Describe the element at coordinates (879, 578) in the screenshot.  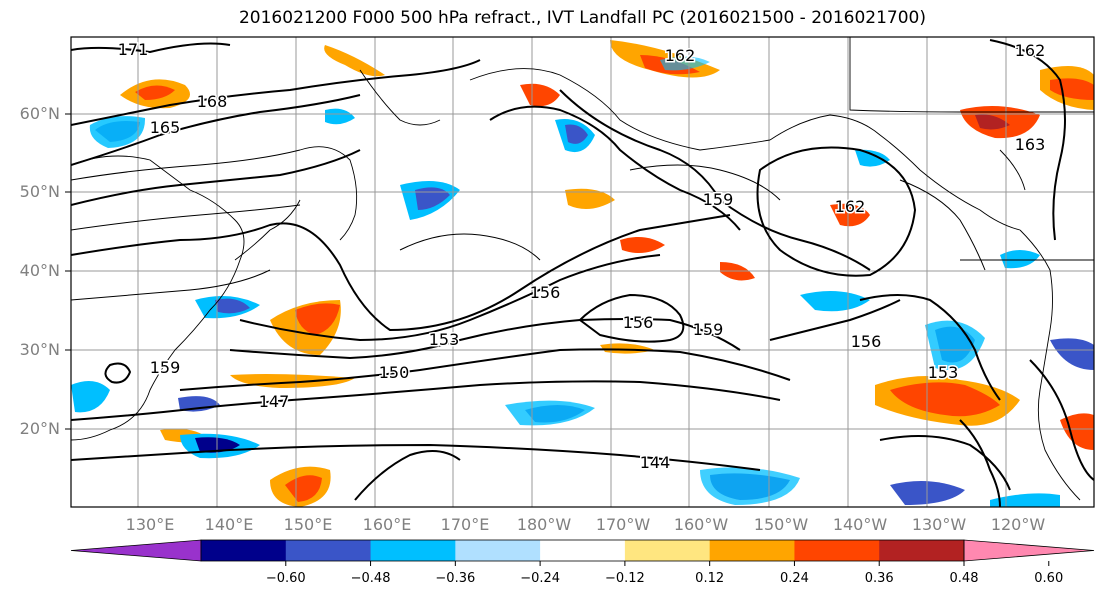
I see `colorbar-tick-label: 0.36` at that location.